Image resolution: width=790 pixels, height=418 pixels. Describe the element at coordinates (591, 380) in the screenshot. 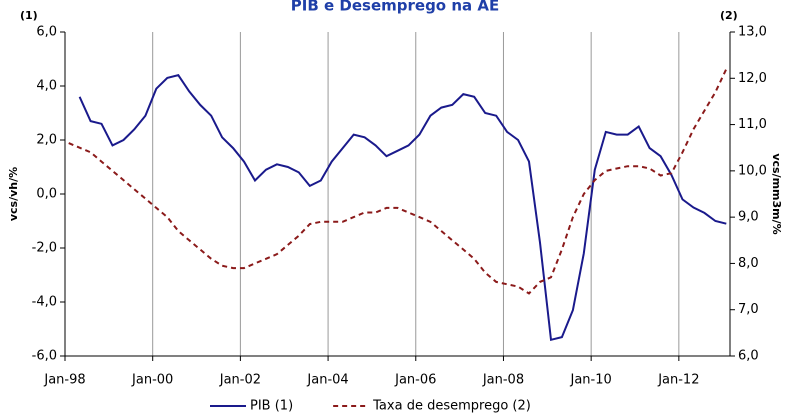

I see `x-tick-label: Jan-10` at that location.